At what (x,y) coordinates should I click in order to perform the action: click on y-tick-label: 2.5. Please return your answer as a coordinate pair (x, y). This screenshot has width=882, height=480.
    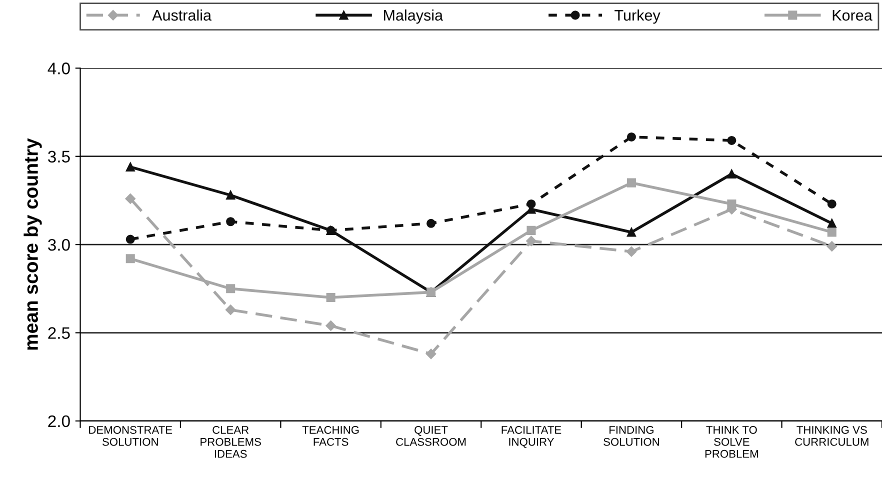
    Looking at the image, I should click on (59, 333).